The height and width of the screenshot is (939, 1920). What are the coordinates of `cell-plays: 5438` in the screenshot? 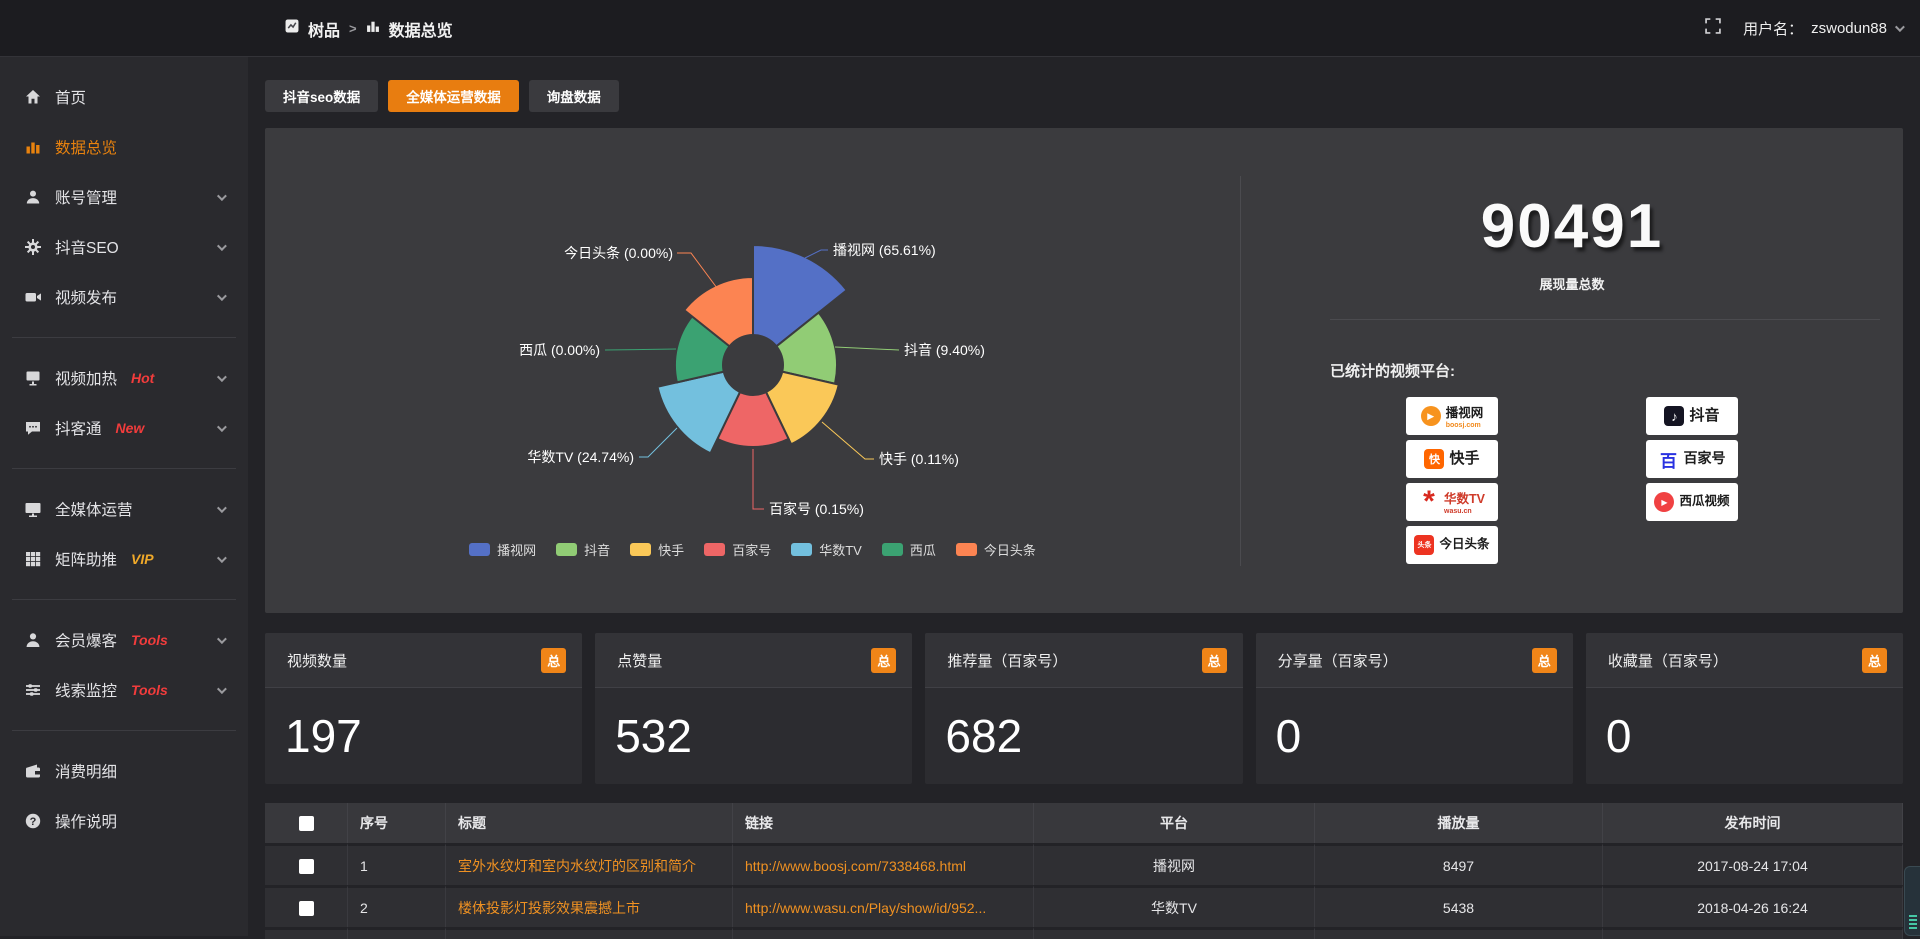 It's located at (1459, 906).